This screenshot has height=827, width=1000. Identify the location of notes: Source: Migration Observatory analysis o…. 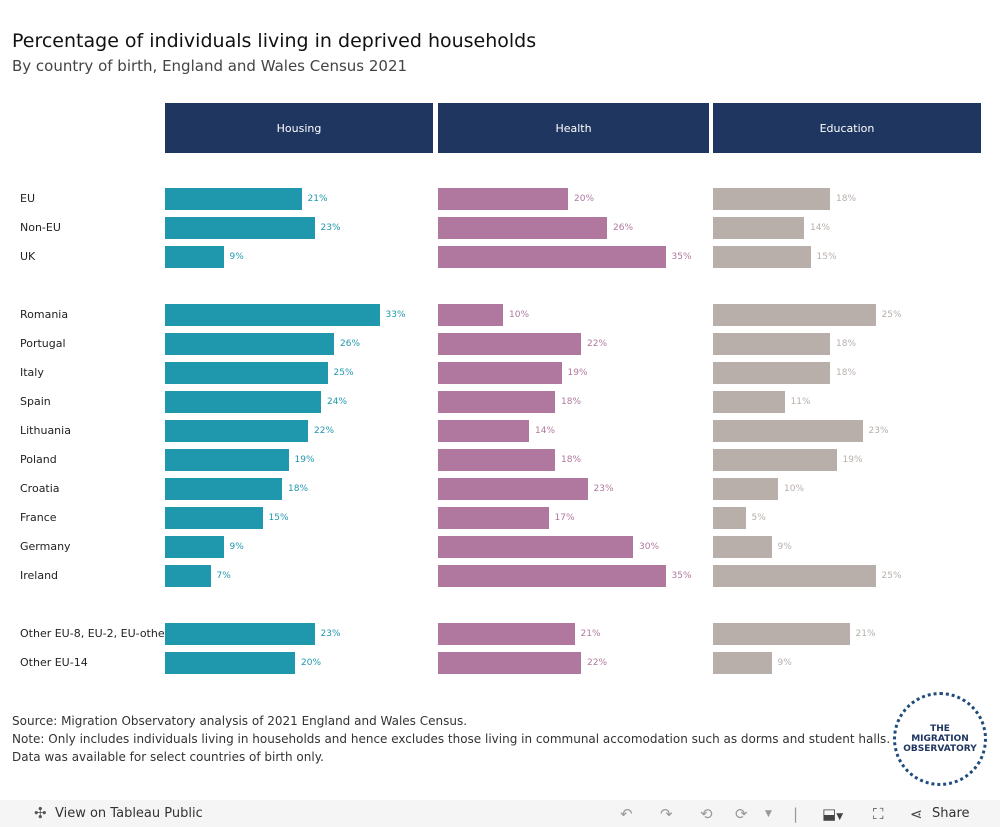
(452, 739).